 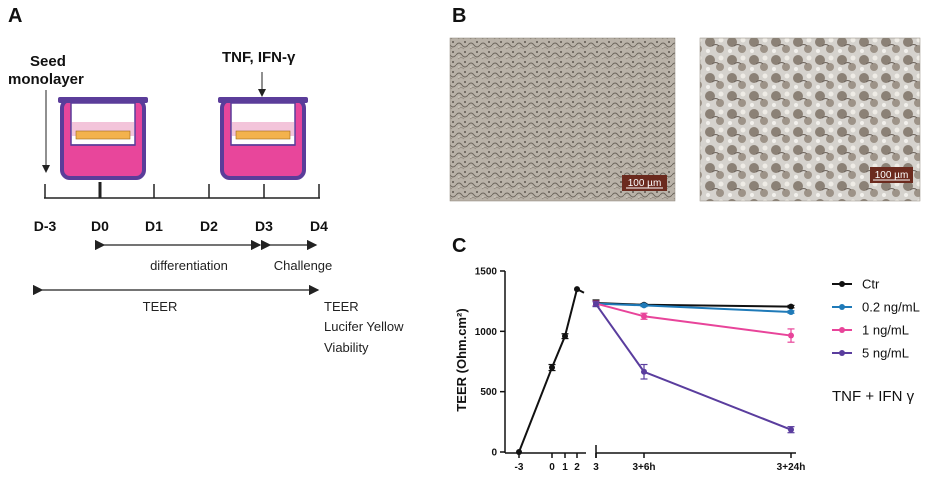 I want to click on day-label: D4, so click(x=319, y=226).